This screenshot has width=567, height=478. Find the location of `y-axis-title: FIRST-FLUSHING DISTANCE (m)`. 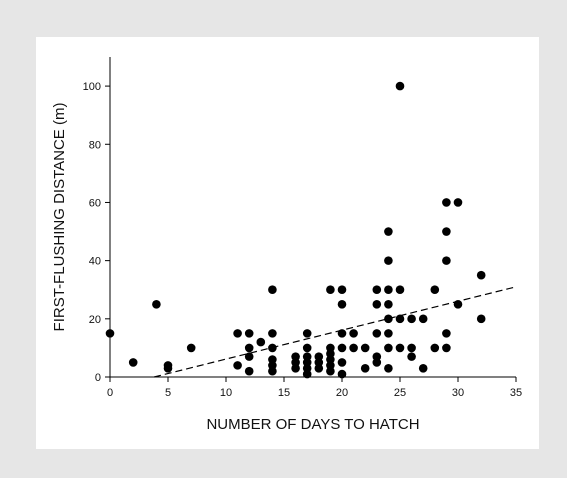

y-axis-title: FIRST-FLUSHING DISTANCE (m) is located at coordinates (59, 217).